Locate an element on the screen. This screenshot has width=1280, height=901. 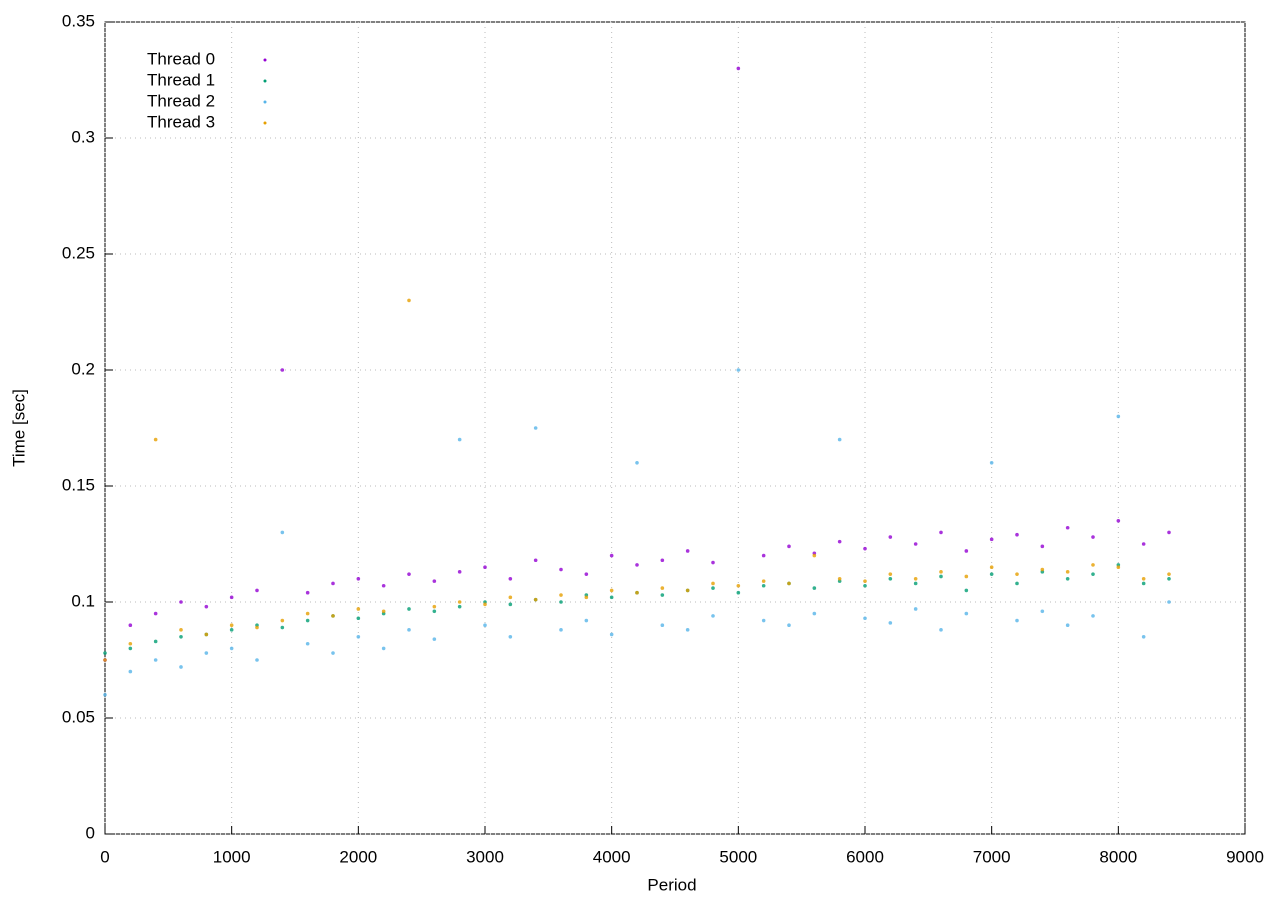
x-tick-label: 7000 is located at coordinates (992, 856).